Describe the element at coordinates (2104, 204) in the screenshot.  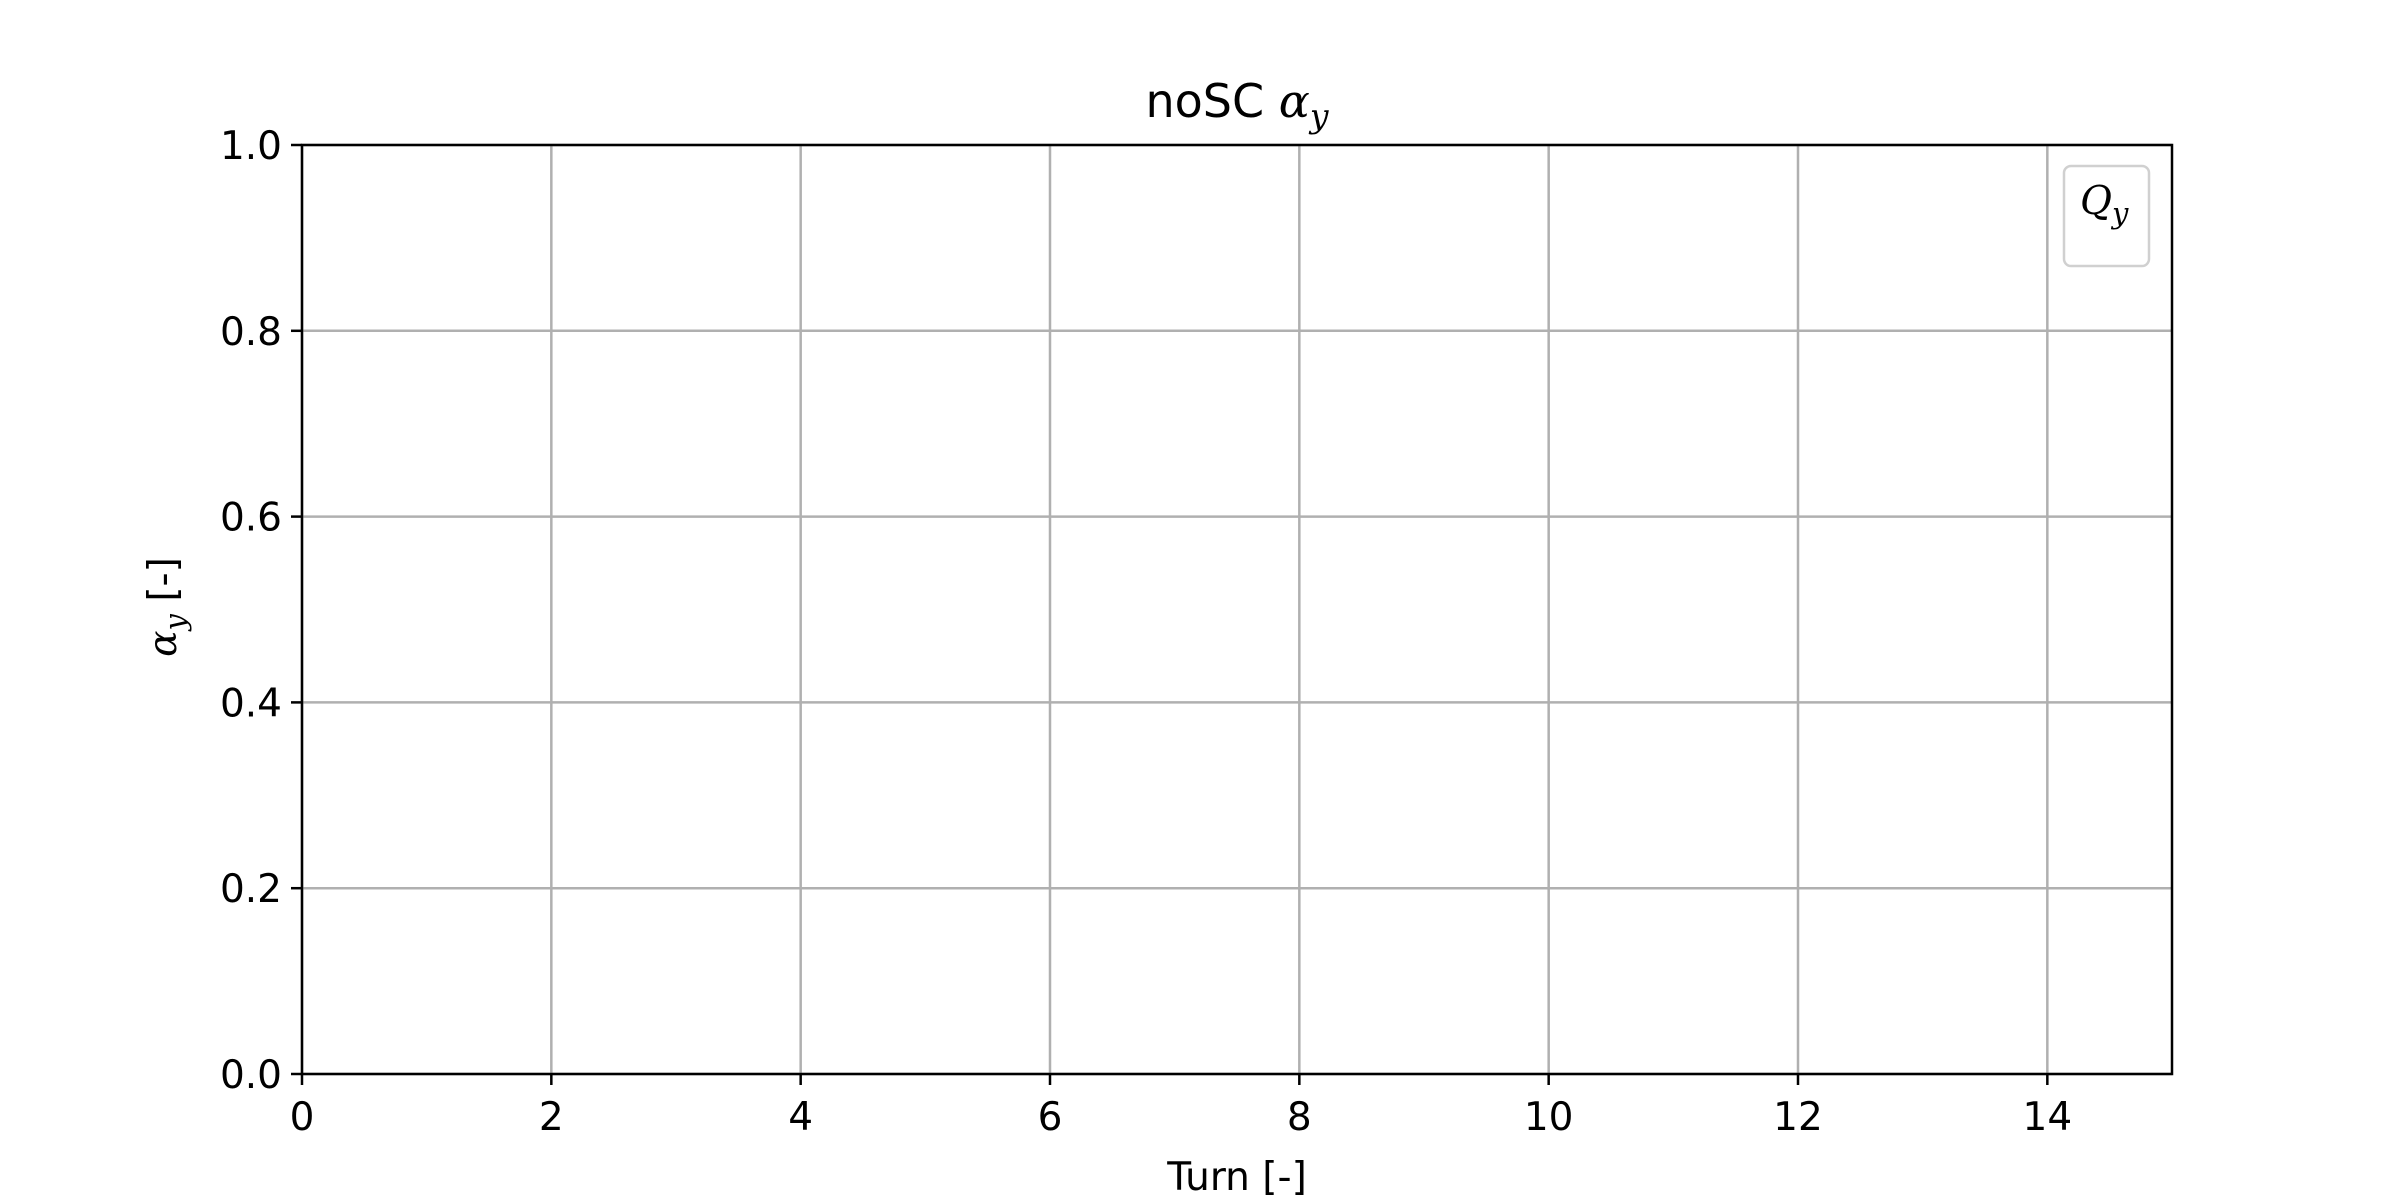
I see `legend-entry-label: Qy` at that location.